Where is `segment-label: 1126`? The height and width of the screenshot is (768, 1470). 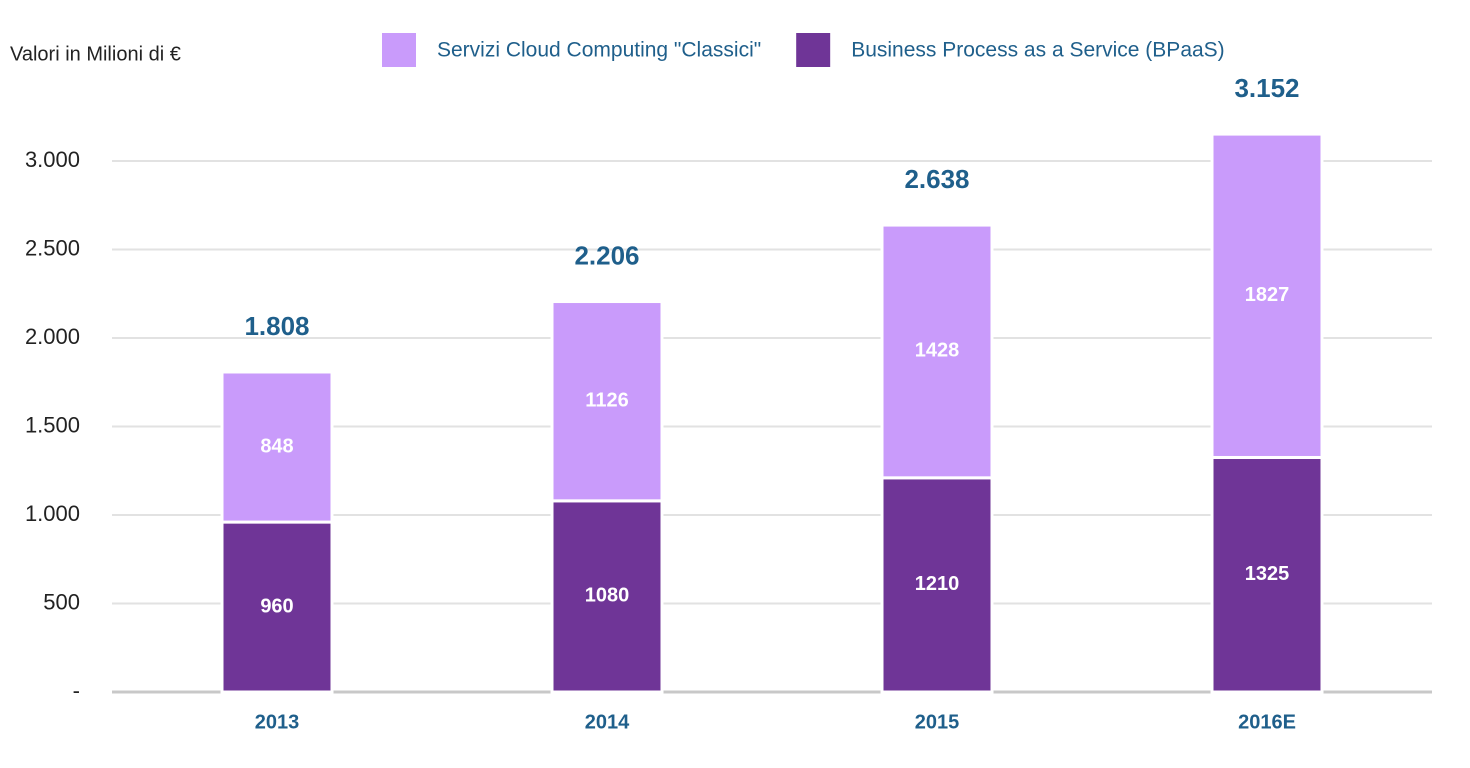 segment-label: 1126 is located at coordinates (606, 400).